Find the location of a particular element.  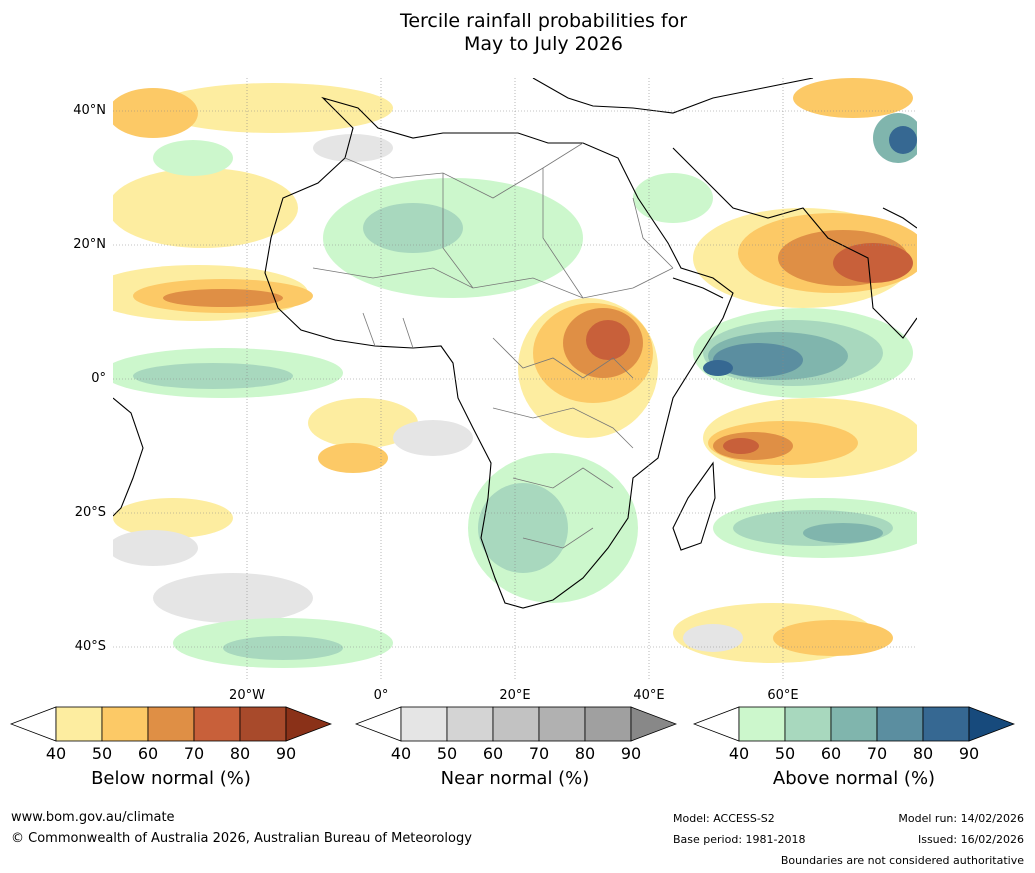

lat-label-20n: 20°N is located at coordinates (89, 244).